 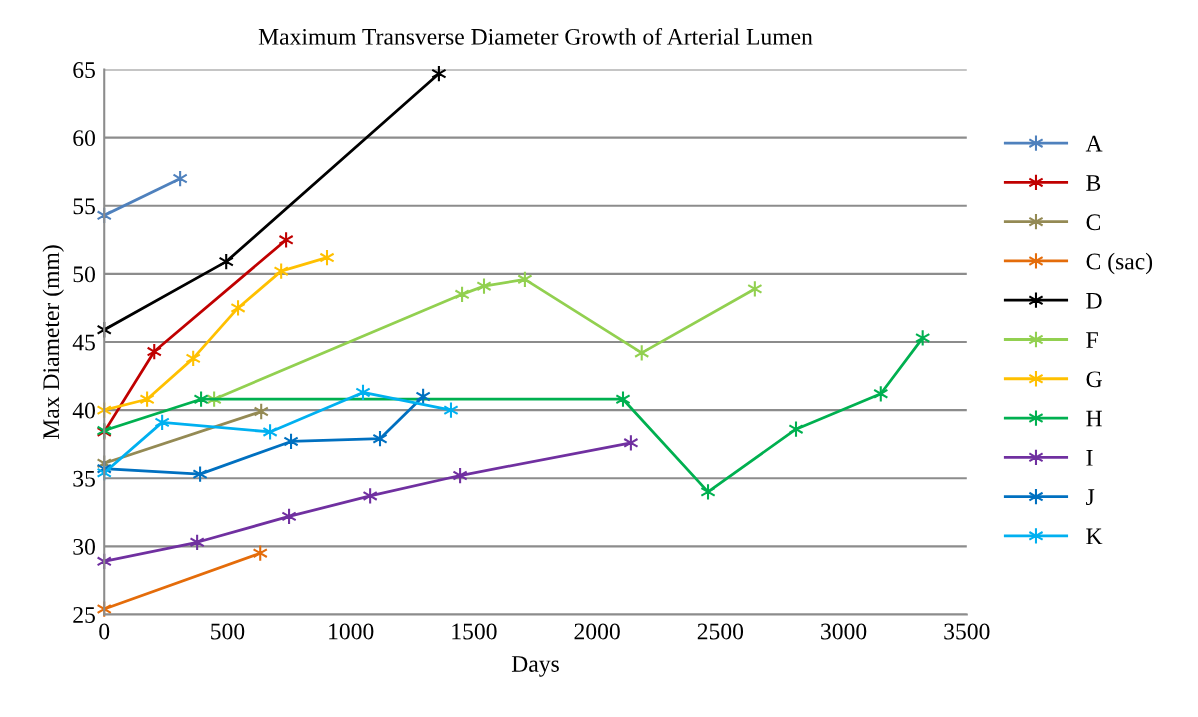 What do you see at coordinates (720, 631) in the screenshot?
I see `x-tick-label: 2500` at bounding box center [720, 631].